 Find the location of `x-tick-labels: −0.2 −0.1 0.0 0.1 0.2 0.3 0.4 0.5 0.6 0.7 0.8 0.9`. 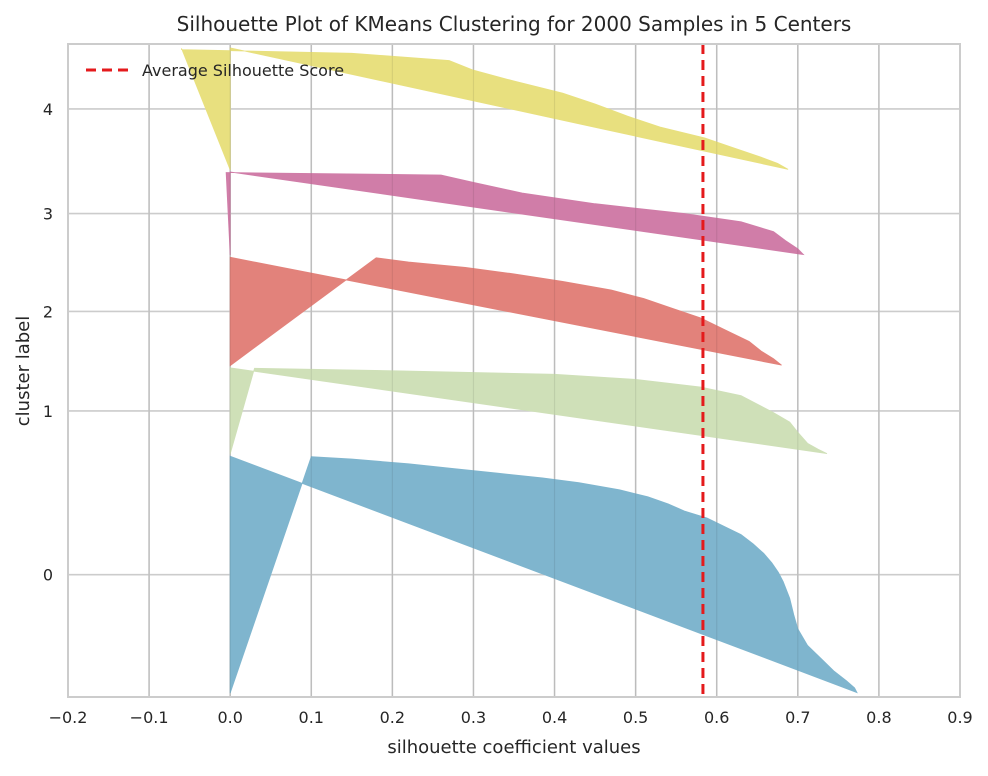

x-tick-labels: −0.2 −0.1 0.0 0.1 0.2 0.3 0.4 0.5 0.6 0.7 0.8 0.9 is located at coordinates (511, 717).